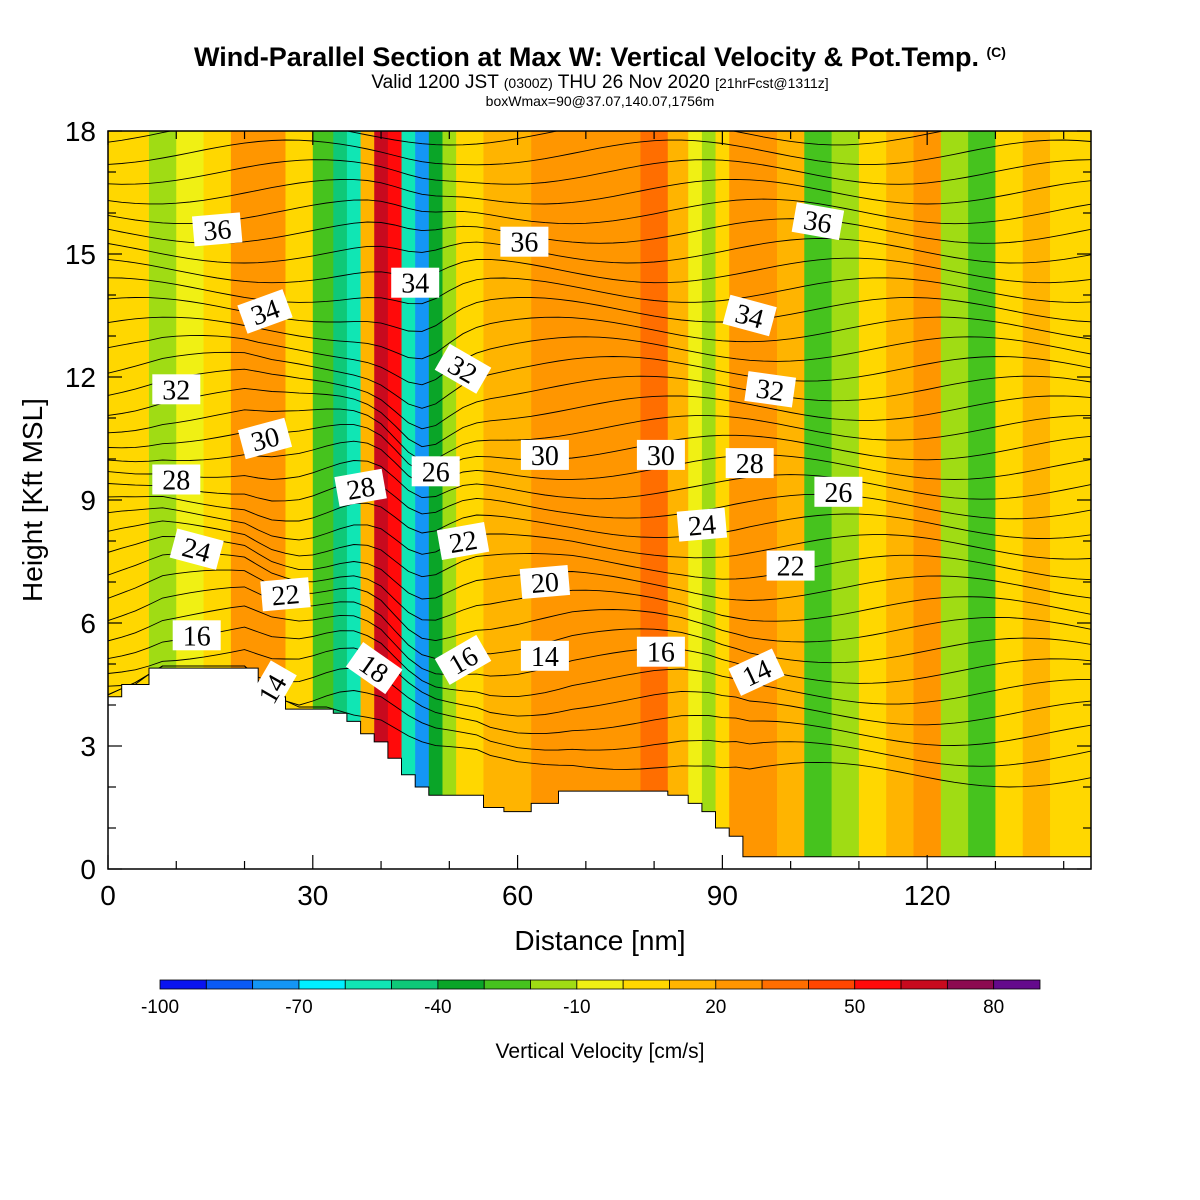 This screenshot has width=1200, height=1200. I want to click on colorbar-tick-label: -100, so click(160, 1007).